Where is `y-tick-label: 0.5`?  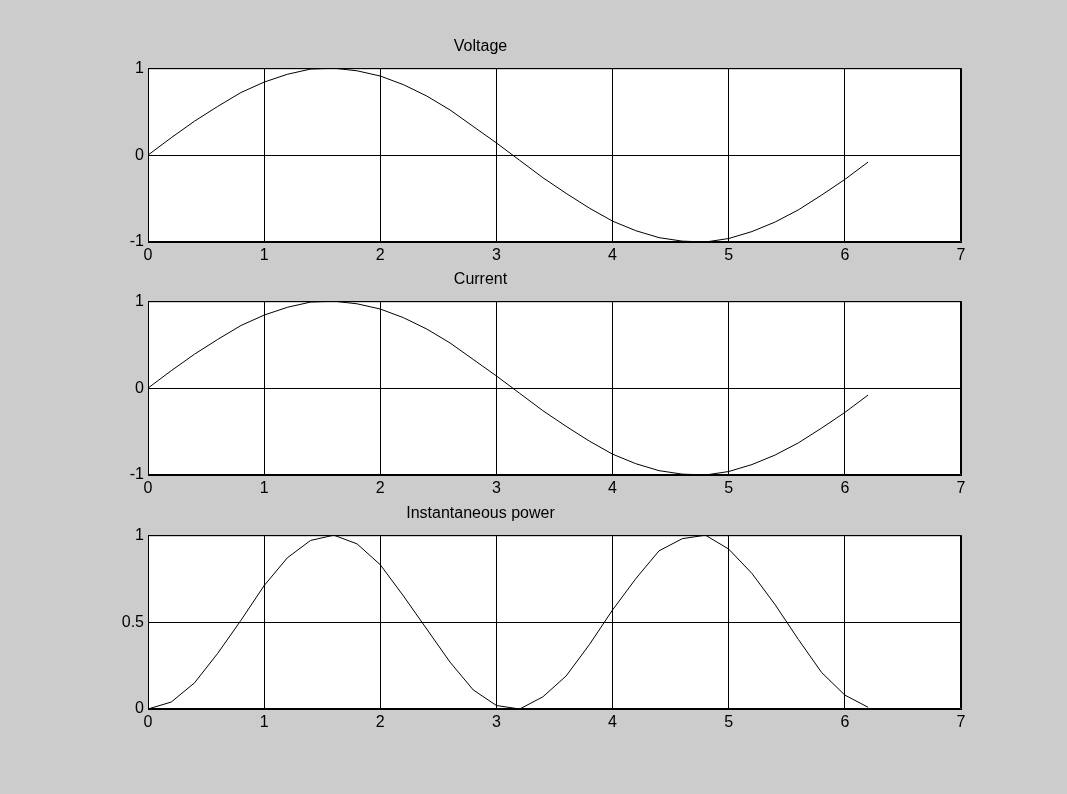 y-tick-label: 0.5 is located at coordinates (133, 621).